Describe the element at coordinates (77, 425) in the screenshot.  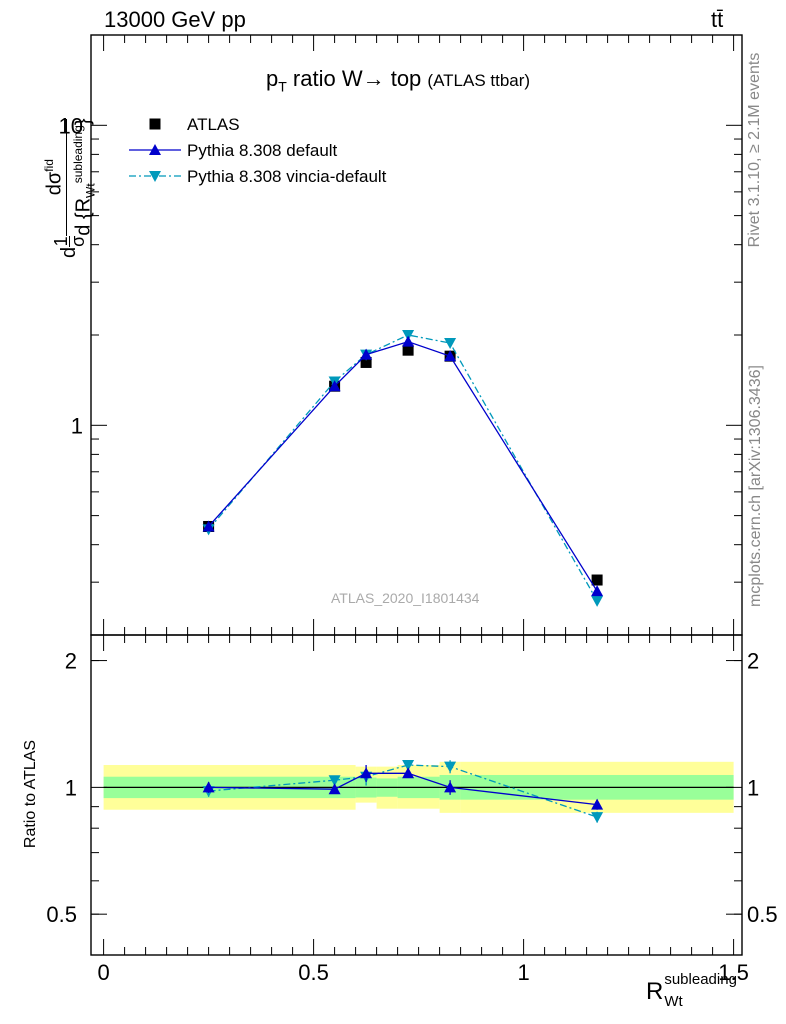
I see `main-ytick-label: 1` at that location.